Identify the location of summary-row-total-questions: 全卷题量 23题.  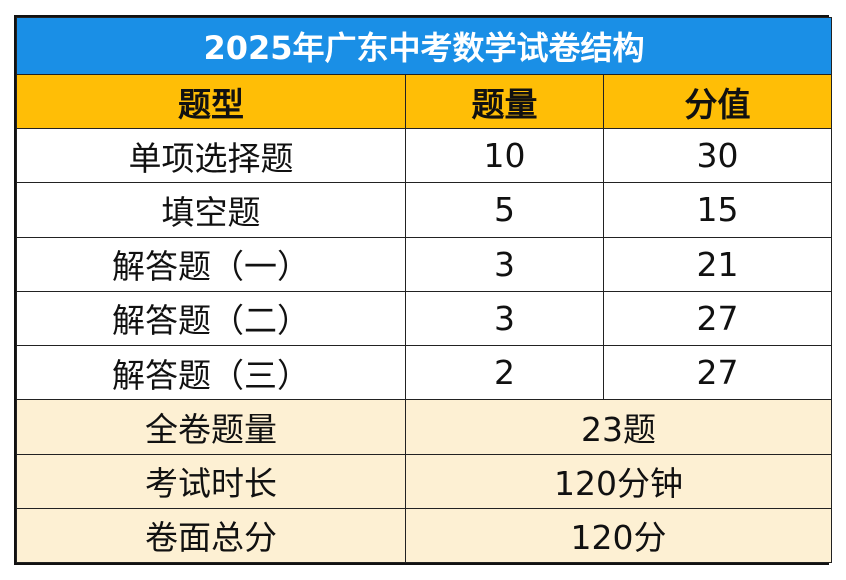
(424, 427).